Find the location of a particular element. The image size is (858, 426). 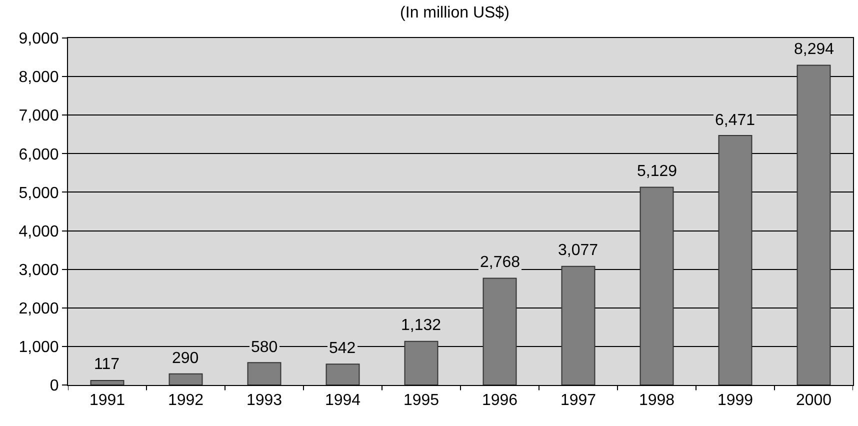

data-label: 117 is located at coordinates (107, 364).